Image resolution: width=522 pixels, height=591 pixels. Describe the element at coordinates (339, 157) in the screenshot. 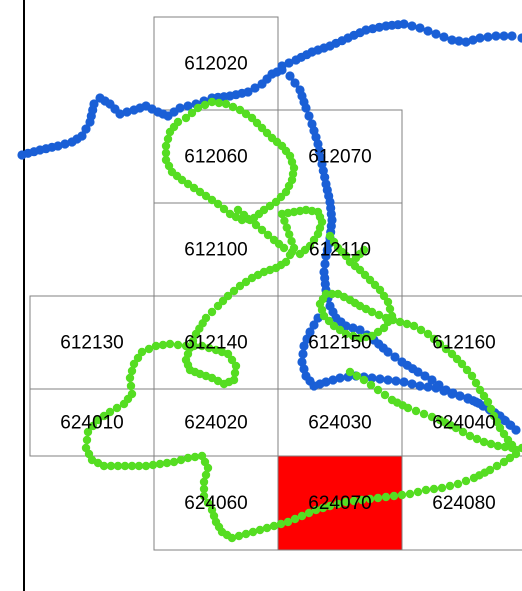

I see `grid-cell-label-612070: 612070` at that location.